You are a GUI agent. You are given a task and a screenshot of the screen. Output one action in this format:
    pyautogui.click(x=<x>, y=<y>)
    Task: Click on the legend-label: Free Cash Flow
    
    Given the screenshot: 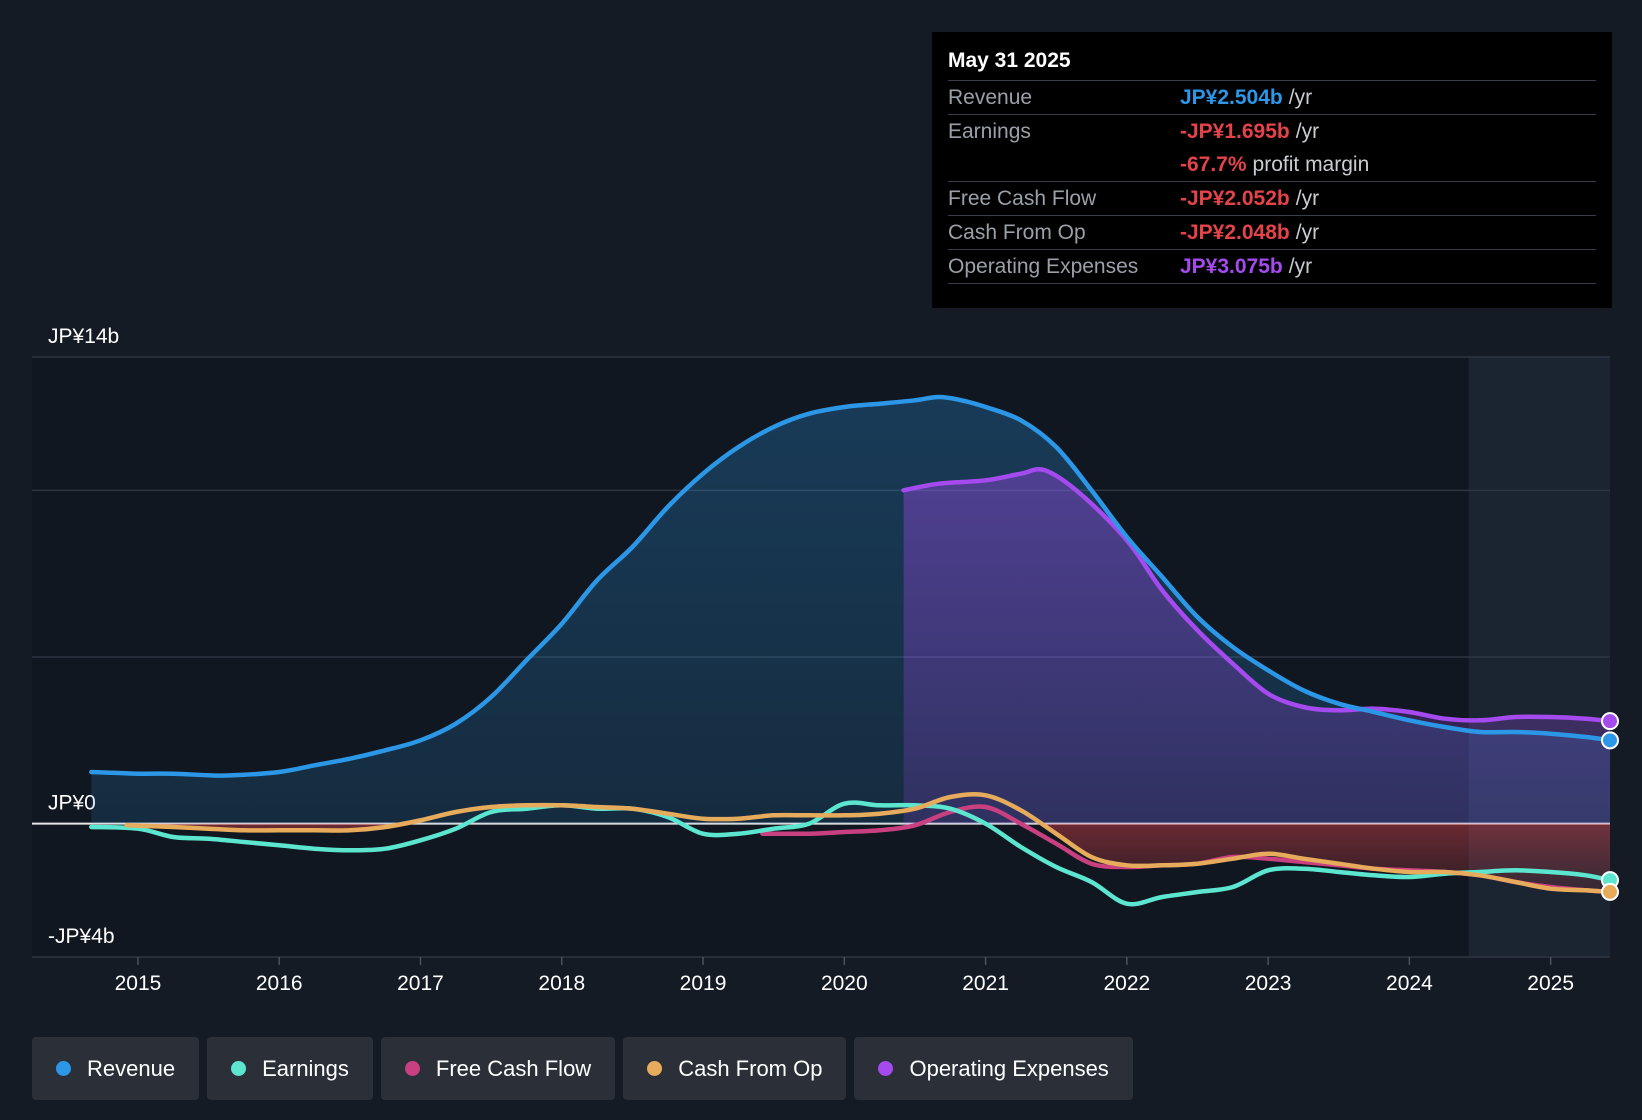 What is the action you would take?
    pyautogui.click(x=513, y=1068)
    